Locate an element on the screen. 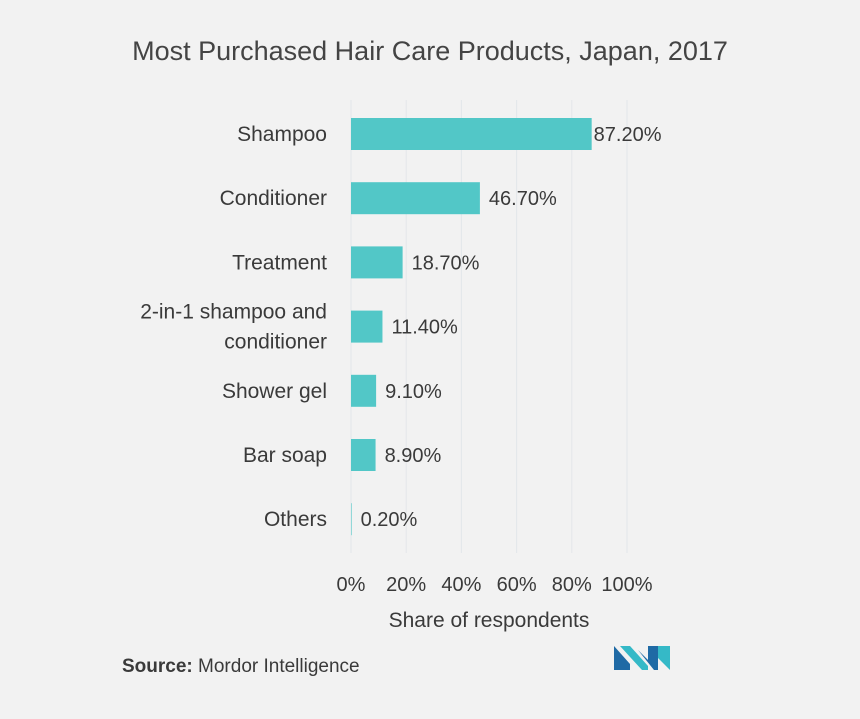 The image size is (860, 719). value-label-4: 9.10% is located at coordinates (413, 392).